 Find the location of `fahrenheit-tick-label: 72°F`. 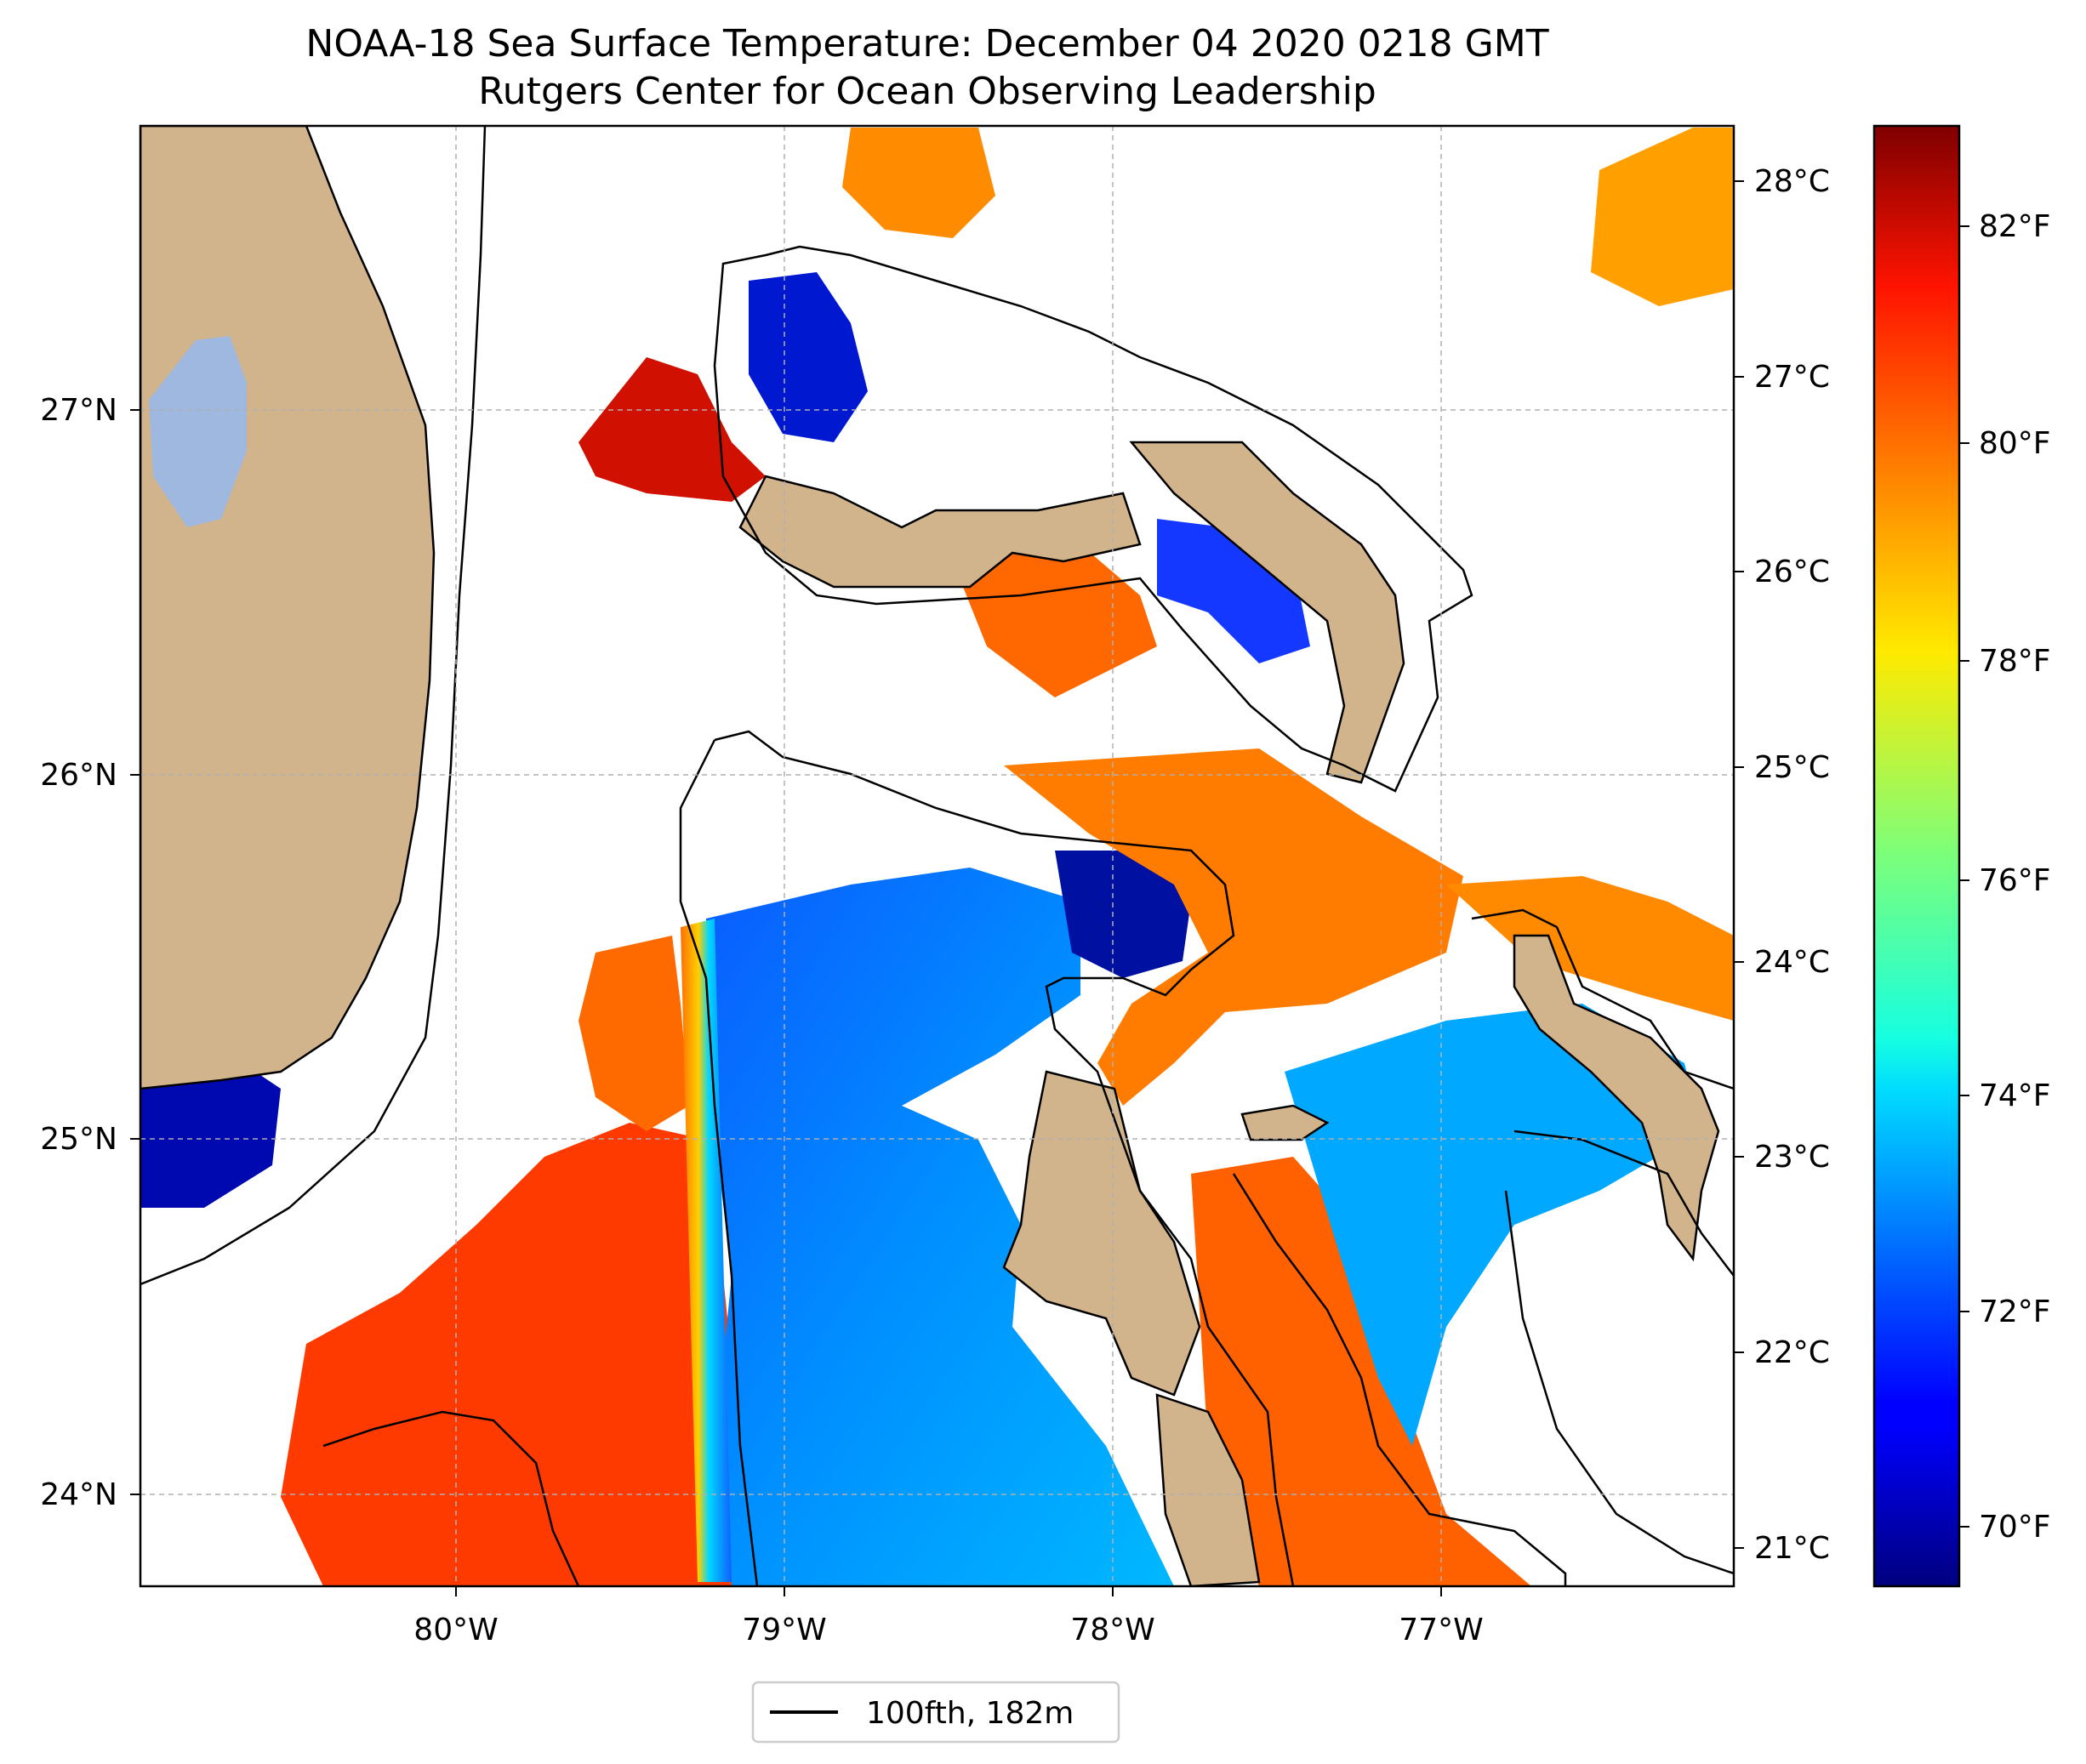

fahrenheit-tick-label: 72°F is located at coordinates (2015, 1312).